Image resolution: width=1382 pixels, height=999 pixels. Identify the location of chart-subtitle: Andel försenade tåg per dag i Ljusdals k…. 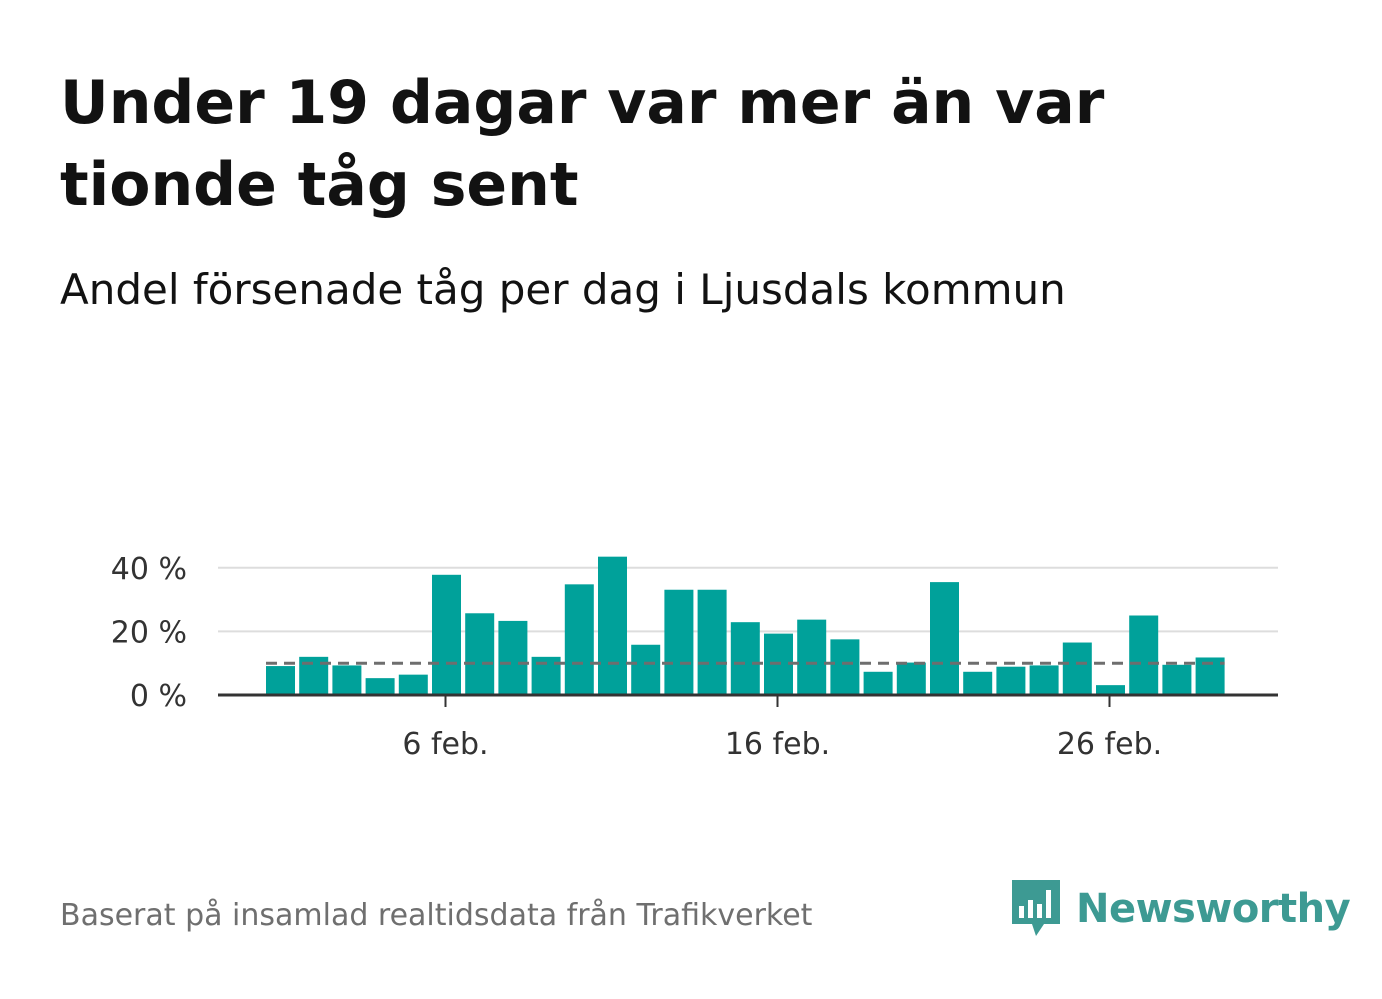
(563, 289).